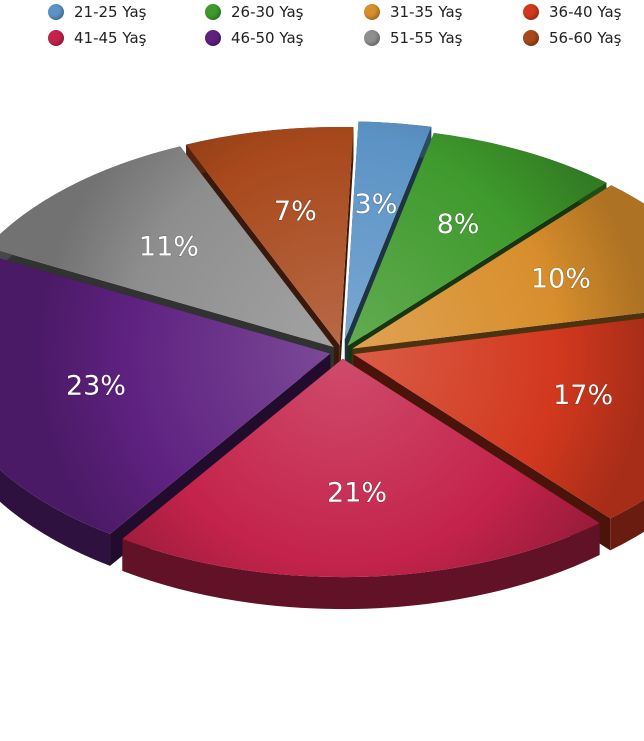  Describe the element at coordinates (585, 38) in the screenshot. I see `legend-label: 56-60 Yaş` at that location.